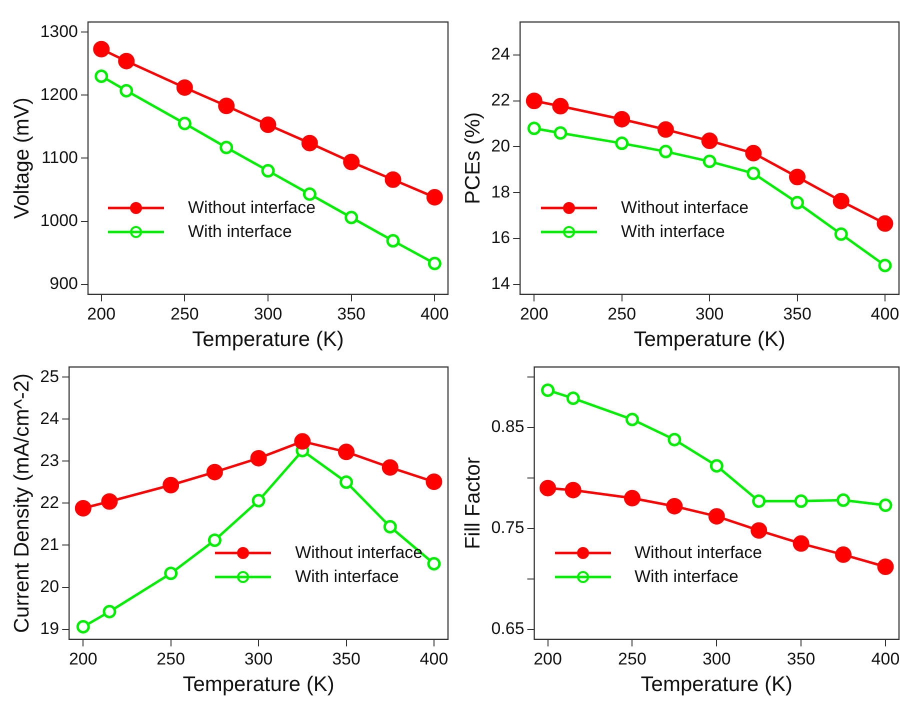 This screenshot has height=706, width=917. I want to click on y-tick-label: 19, so click(50, 628).